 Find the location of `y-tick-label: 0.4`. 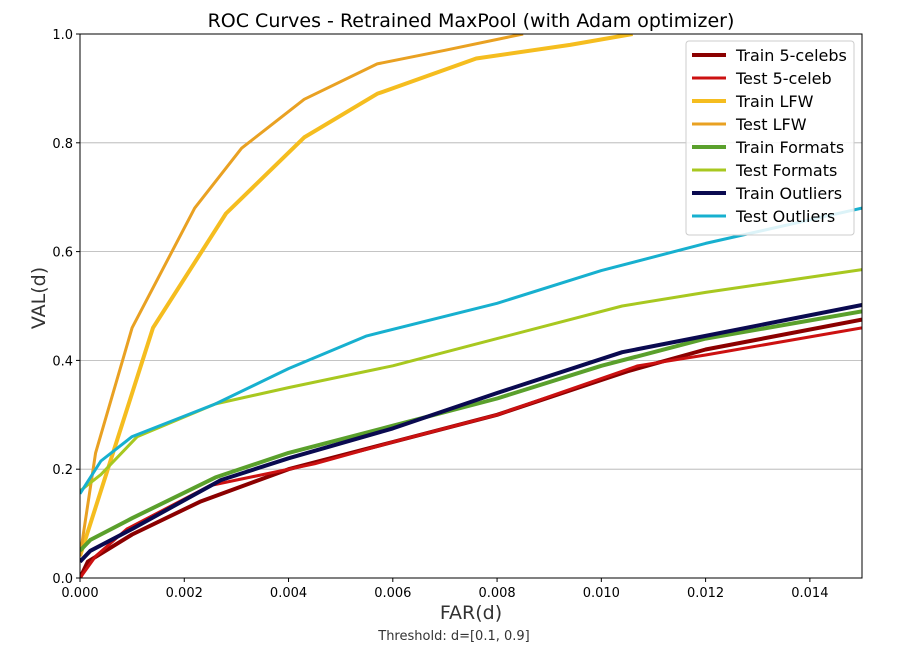

y-tick-label: 0.4 is located at coordinates (62, 361).